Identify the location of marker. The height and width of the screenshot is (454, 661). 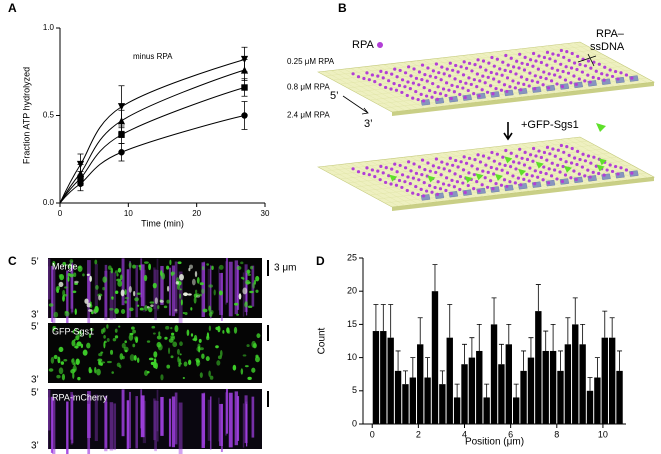
(244, 70).